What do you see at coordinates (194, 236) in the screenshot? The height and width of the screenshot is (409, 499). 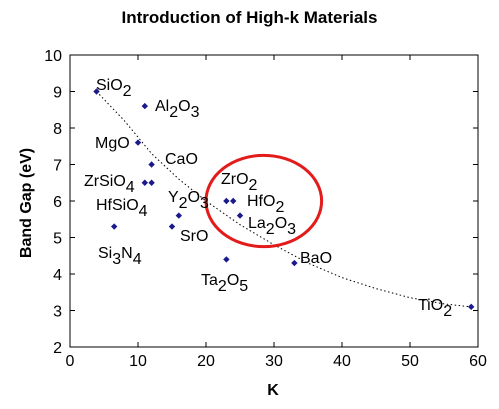 I see `point-label: SrO` at bounding box center [194, 236].